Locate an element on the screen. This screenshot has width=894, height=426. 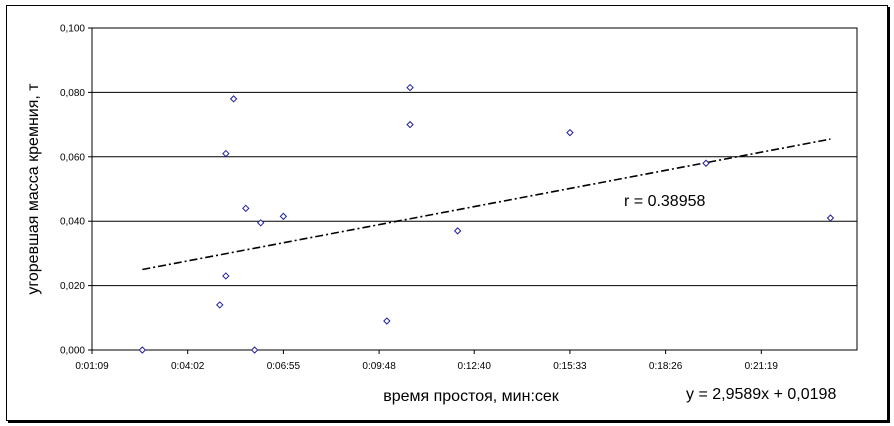
x-tick-label: 0:04:02 is located at coordinates (188, 366).